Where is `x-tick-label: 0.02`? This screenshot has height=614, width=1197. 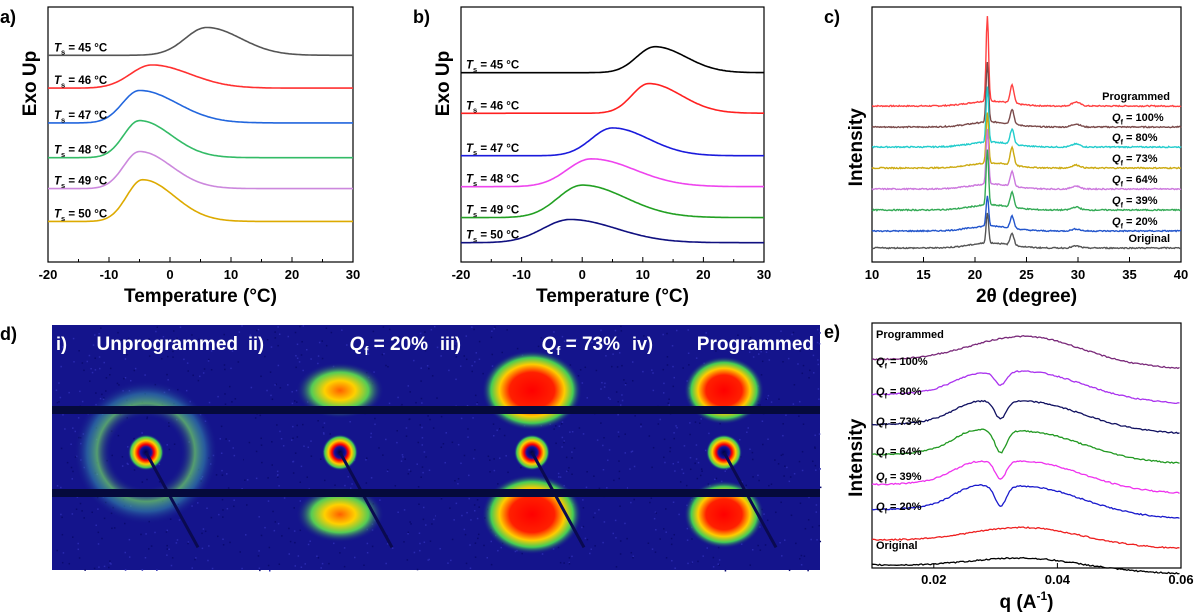
x-tick-label: 0.02 is located at coordinates (933, 579).